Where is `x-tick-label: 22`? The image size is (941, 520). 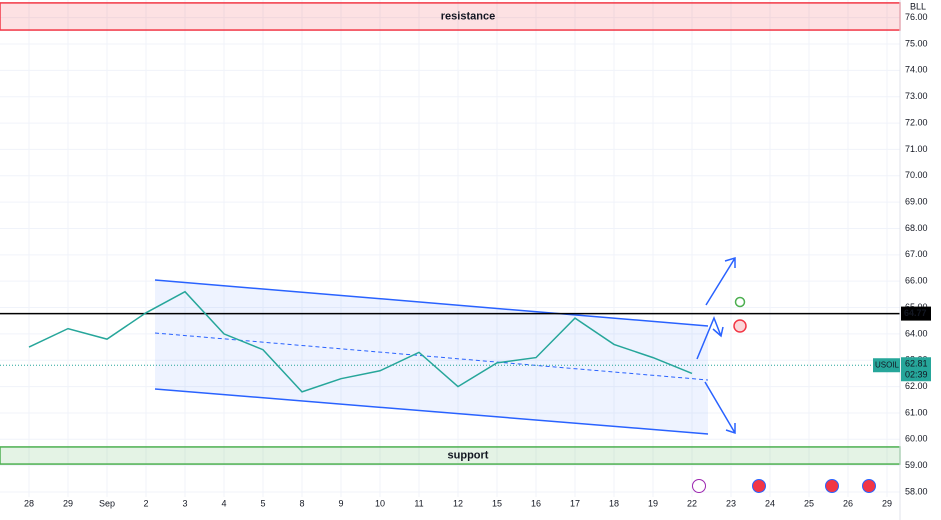 x-tick-label: 22 is located at coordinates (692, 503).